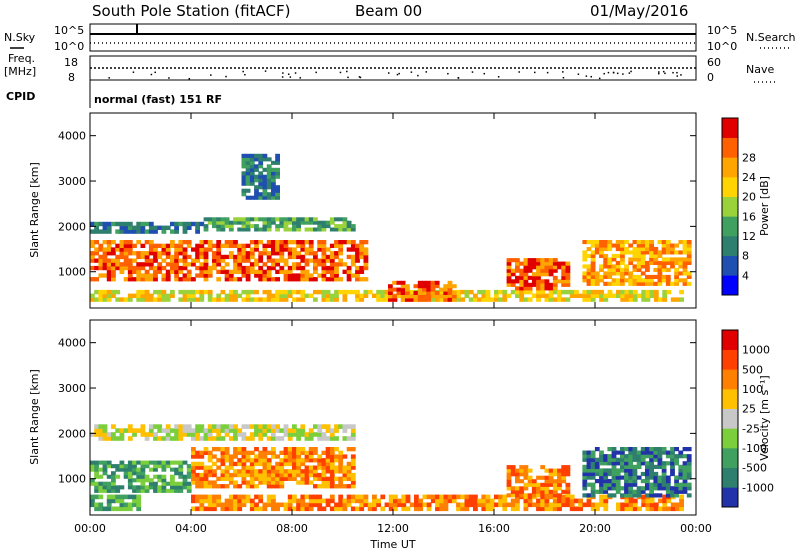 The image size is (800, 554). I want to click on colorbar-tick-label: 24, so click(749, 177).